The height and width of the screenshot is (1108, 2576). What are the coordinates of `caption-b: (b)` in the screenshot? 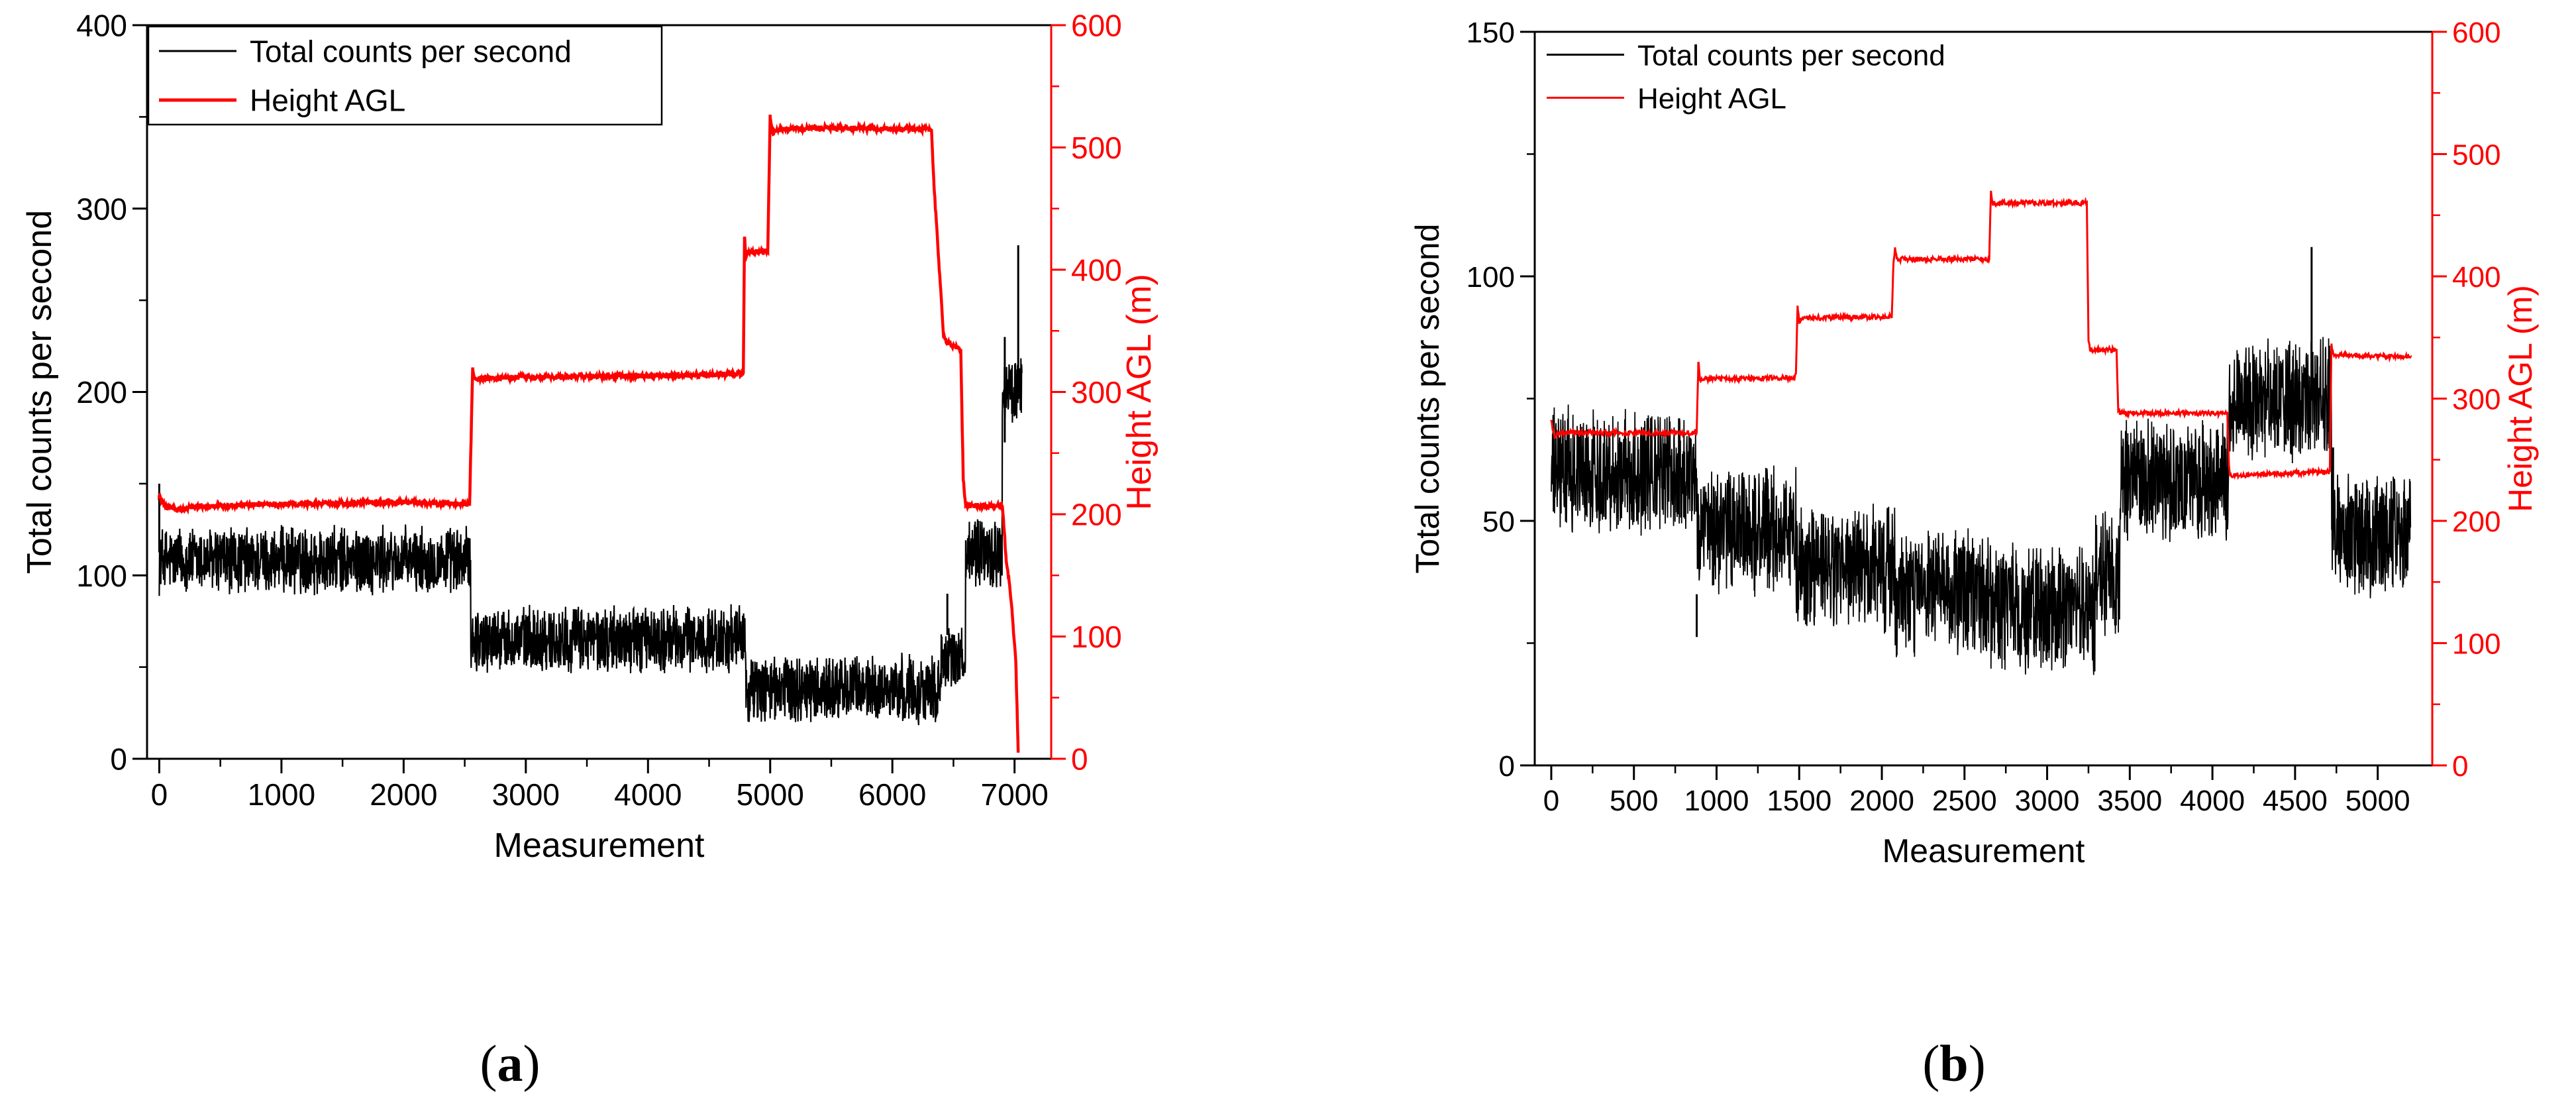 It's located at (1954, 1063).